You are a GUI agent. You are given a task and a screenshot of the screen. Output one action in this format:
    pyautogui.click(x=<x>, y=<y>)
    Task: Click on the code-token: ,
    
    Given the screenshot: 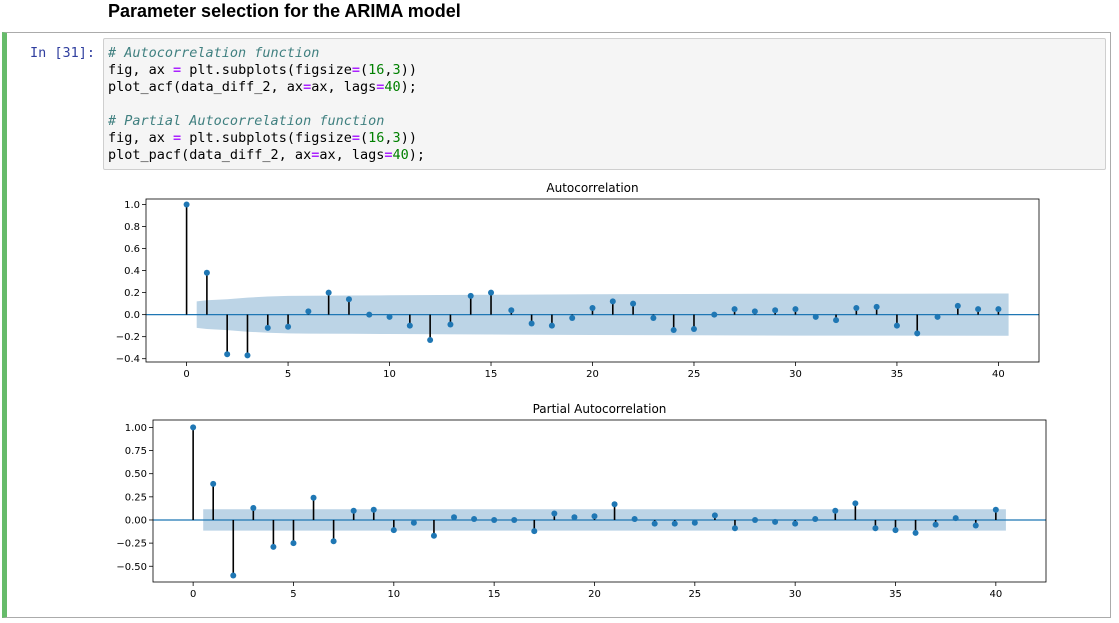 What is the action you would take?
    pyautogui.click(x=388, y=70)
    